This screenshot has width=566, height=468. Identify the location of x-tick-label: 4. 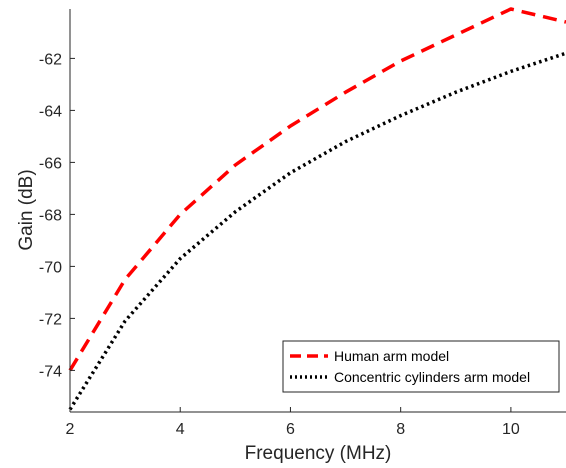
(180, 429).